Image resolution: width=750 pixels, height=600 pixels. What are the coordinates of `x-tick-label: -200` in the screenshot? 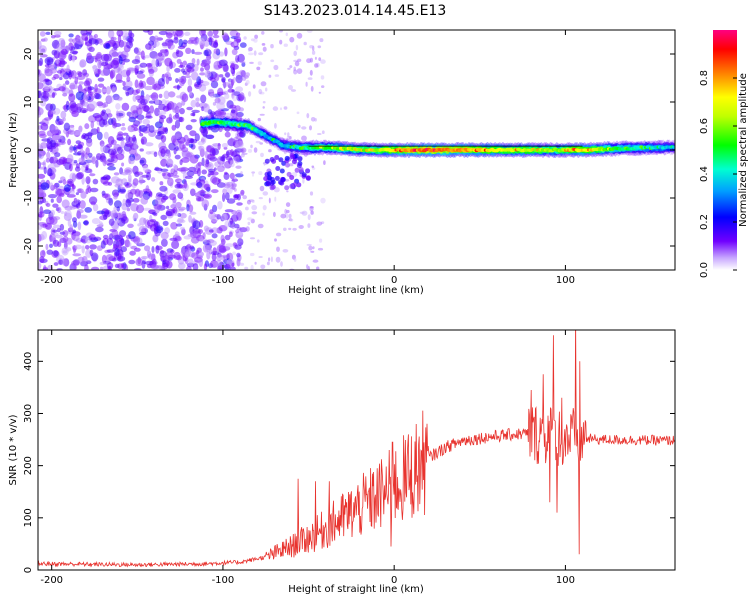 It's located at (51, 280).